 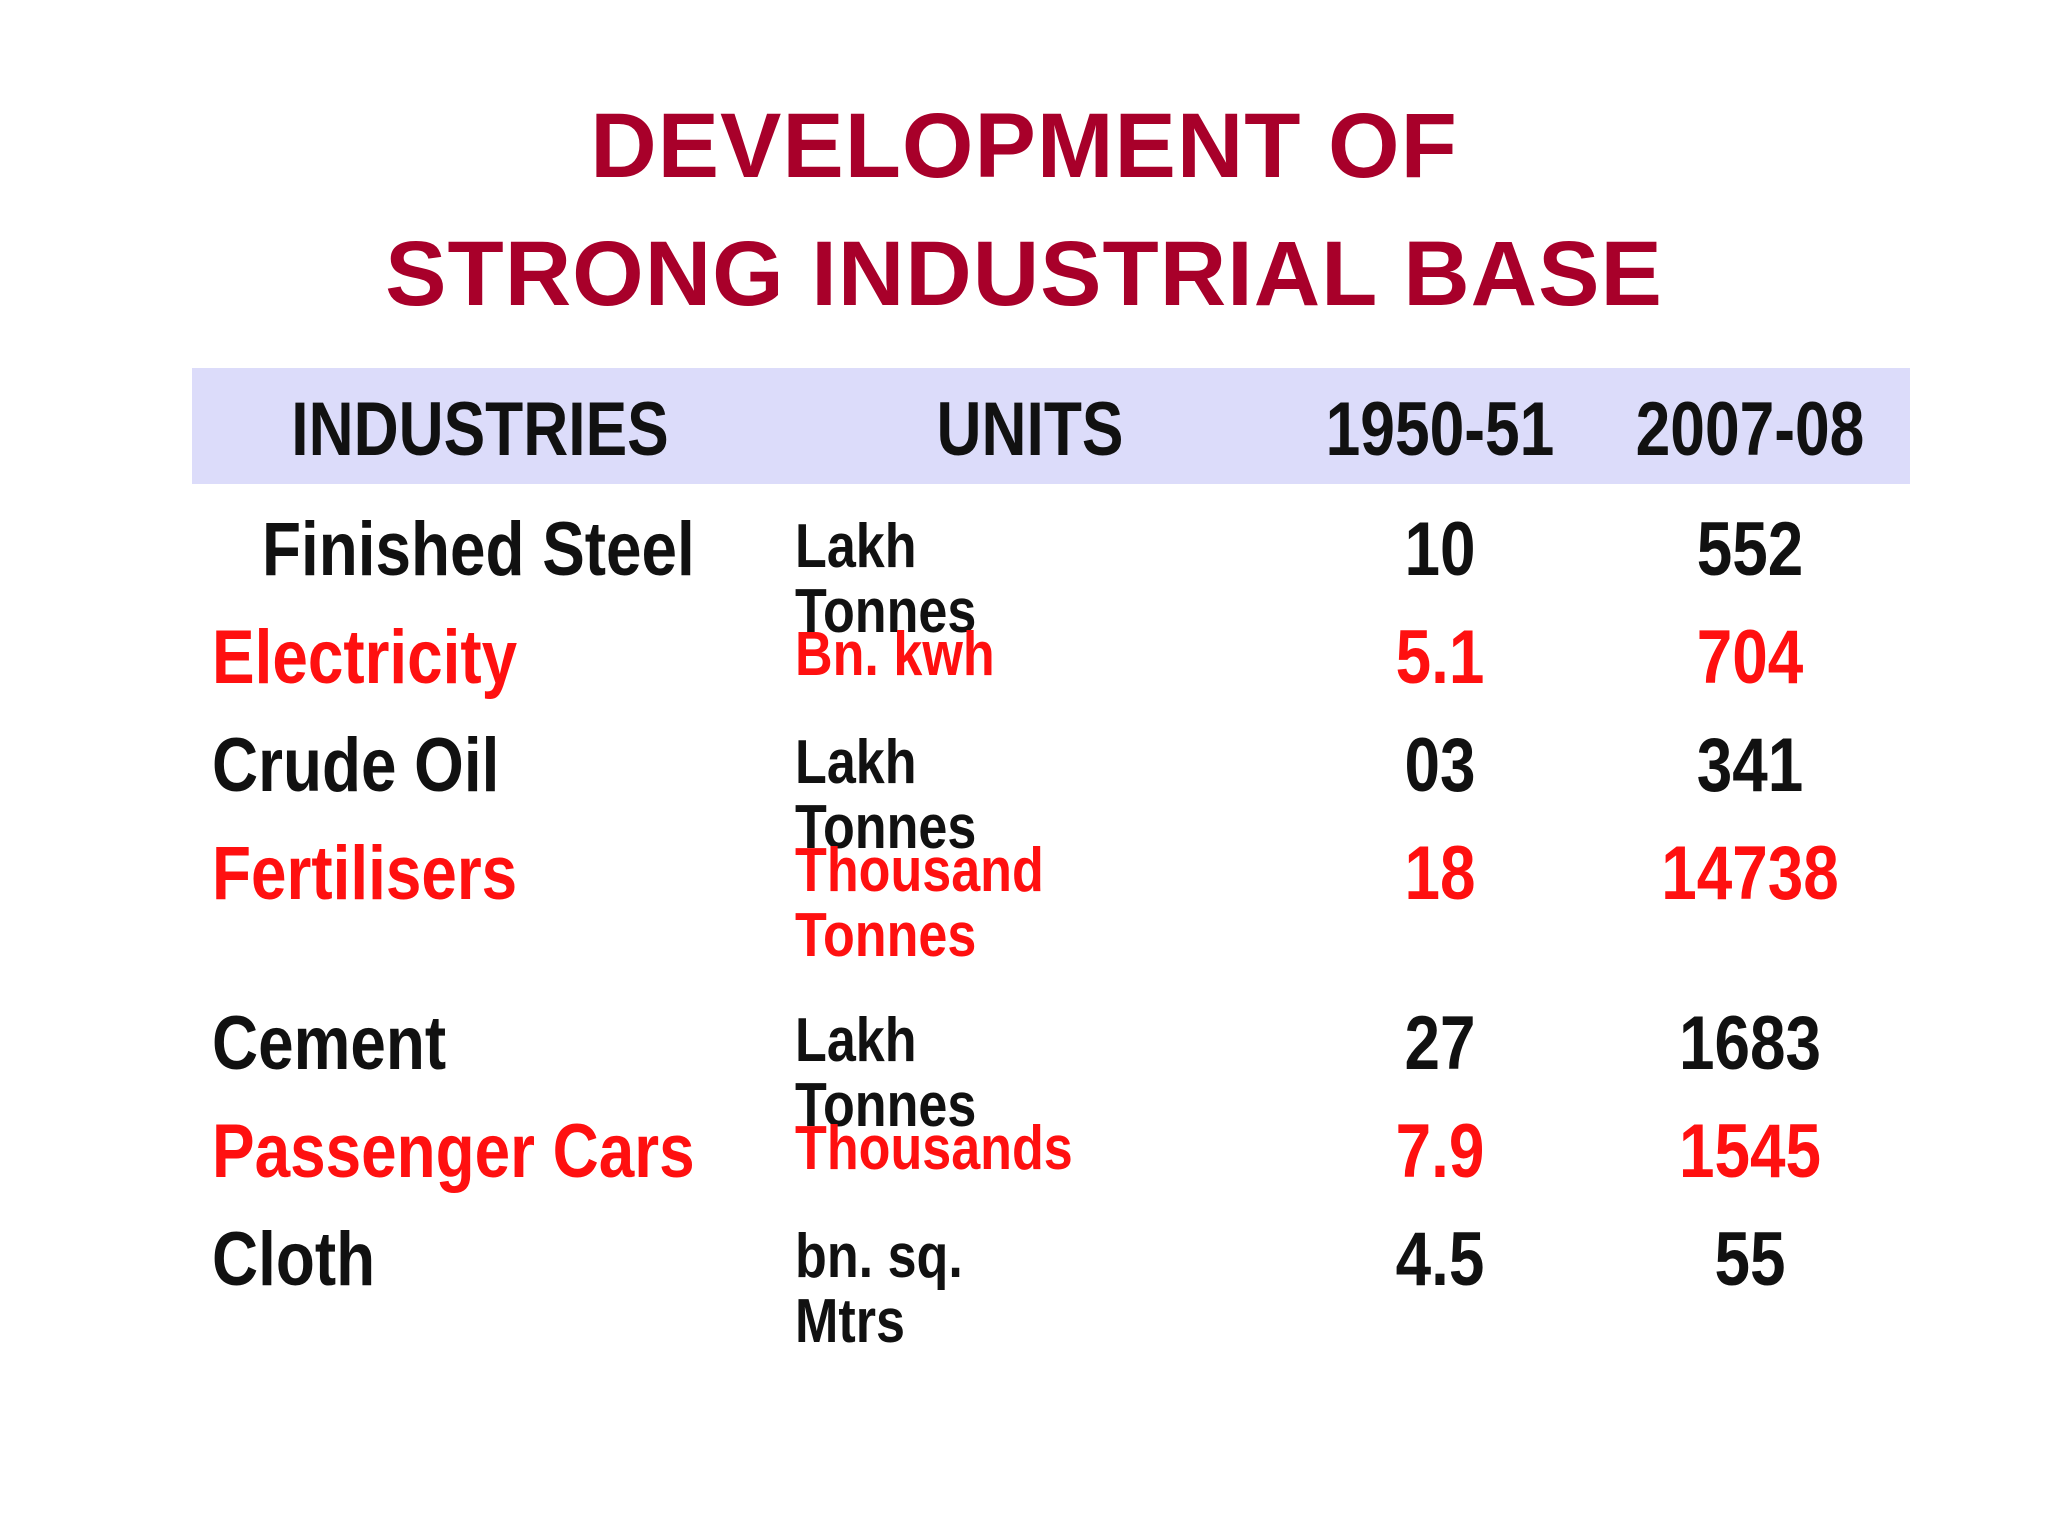 I want to click on column-header-industries: INDUSTRIES, so click(x=480, y=429).